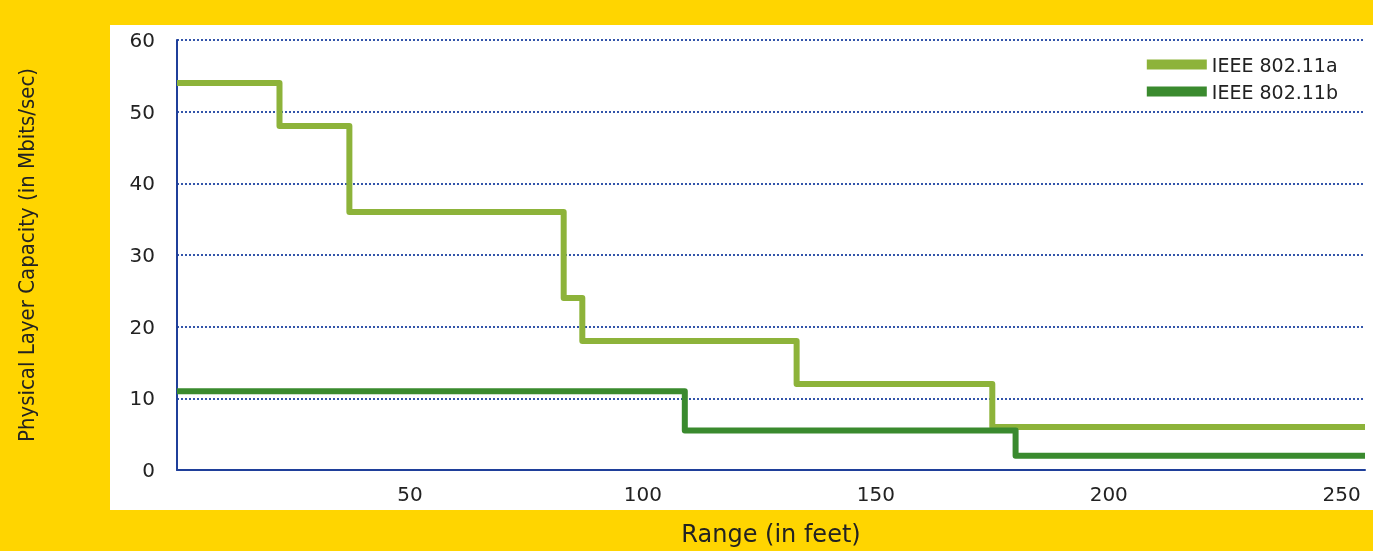 The height and width of the screenshot is (551, 1373). What do you see at coordinates (875, 494) in the screenshot?
I see `x-tick-label: 150` at bounding box center [875, 494].